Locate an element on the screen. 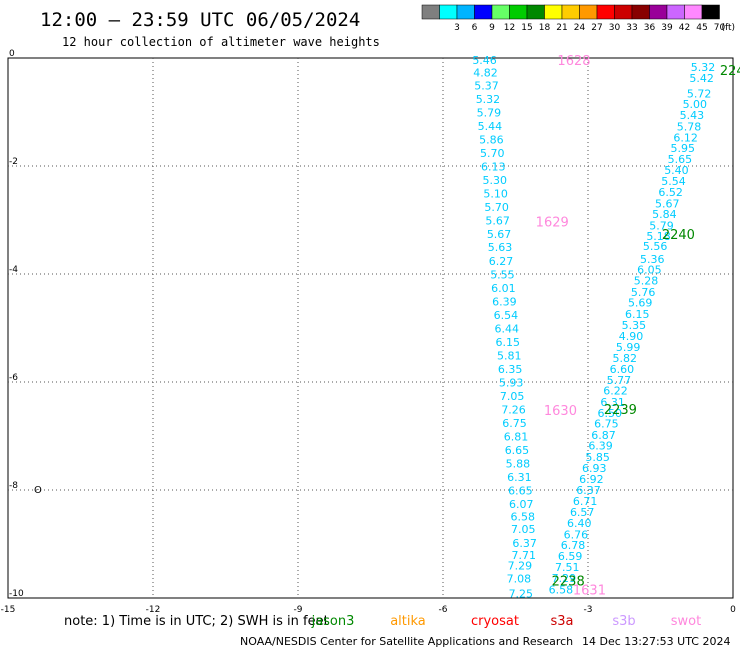 The image size is (740, 650). wave-height-value: 5.79 is located at coordinates (489, 113).